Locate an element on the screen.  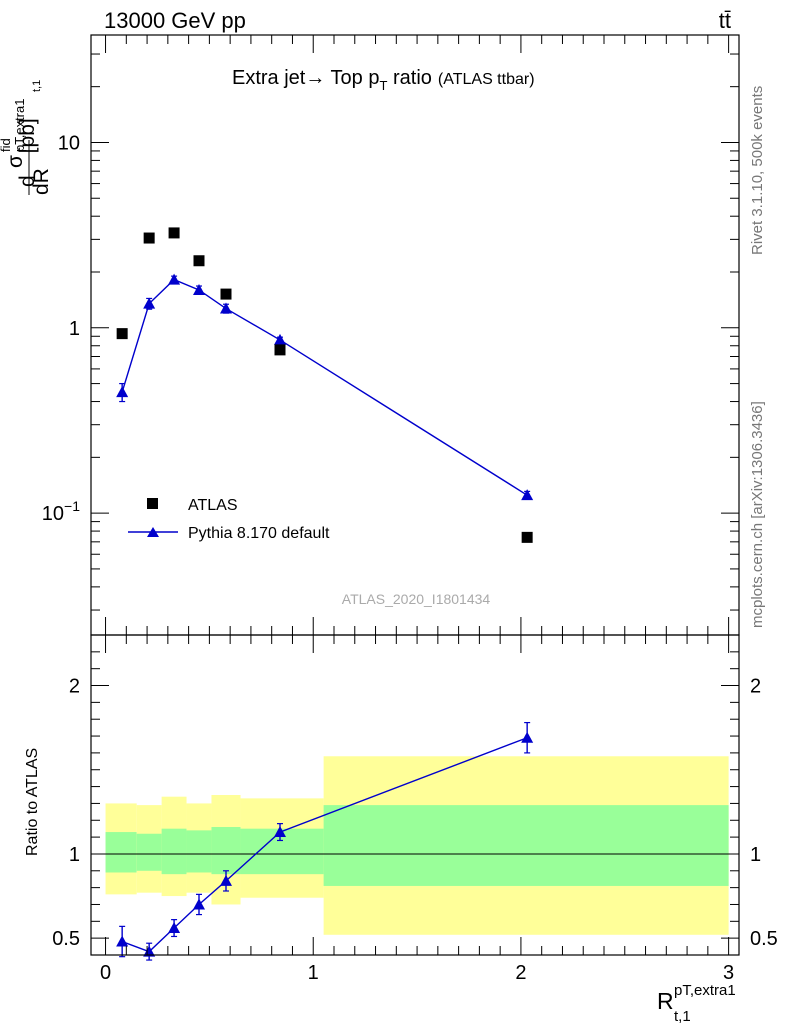
ratio-panel is located at coordinates (415, 845).